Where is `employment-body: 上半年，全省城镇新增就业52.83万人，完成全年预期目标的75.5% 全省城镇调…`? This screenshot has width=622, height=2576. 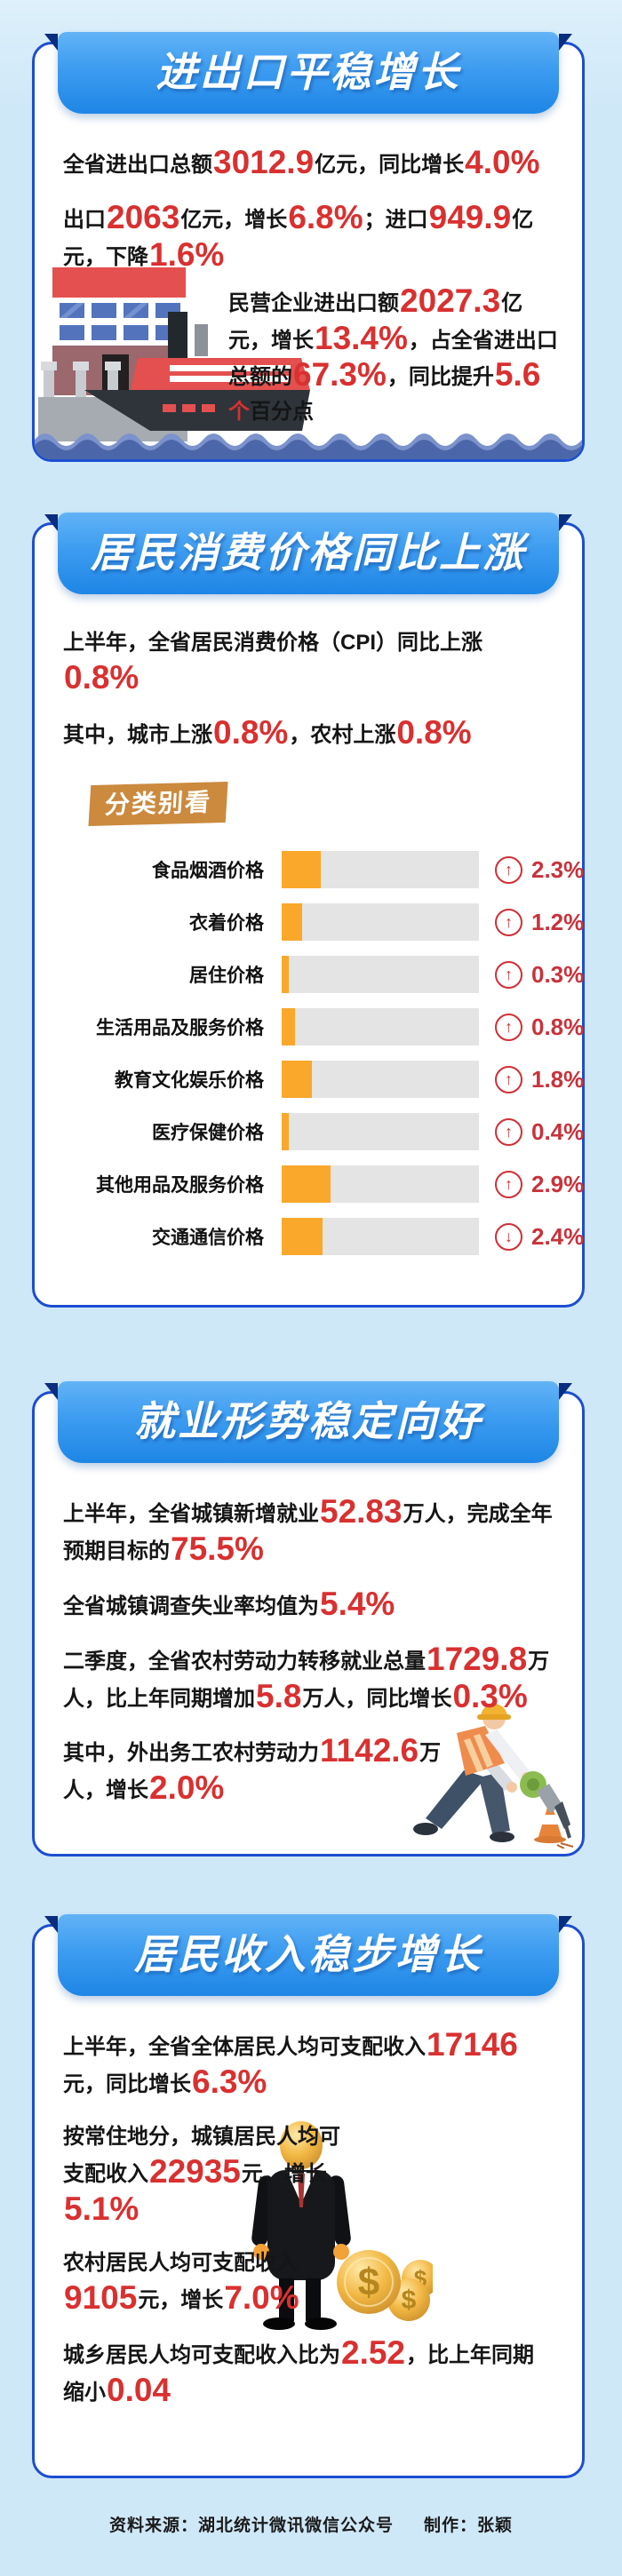
employment-body: 上半年，全省城镇新增就业52.83万人，完成全年预期目标的75.5% 全省城镇调… is located at coordinates (308, 1651).